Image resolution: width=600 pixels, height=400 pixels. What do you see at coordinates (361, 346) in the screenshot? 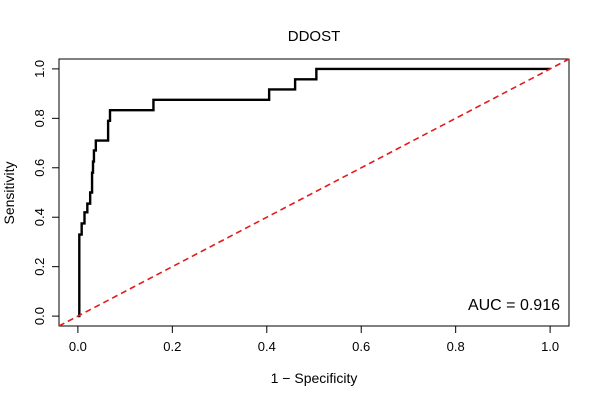
I see `x-tick-label: 0.6` at bounding box center [361, 346].